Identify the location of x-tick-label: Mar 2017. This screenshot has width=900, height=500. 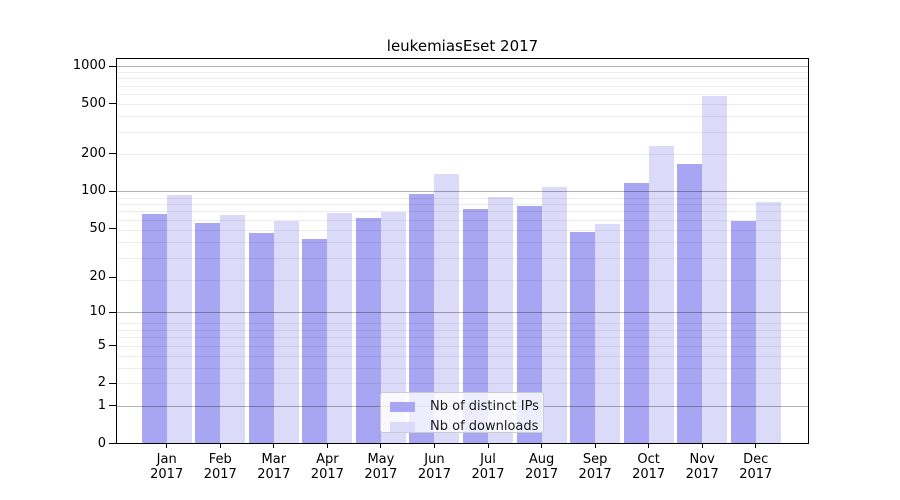
(274, 467).